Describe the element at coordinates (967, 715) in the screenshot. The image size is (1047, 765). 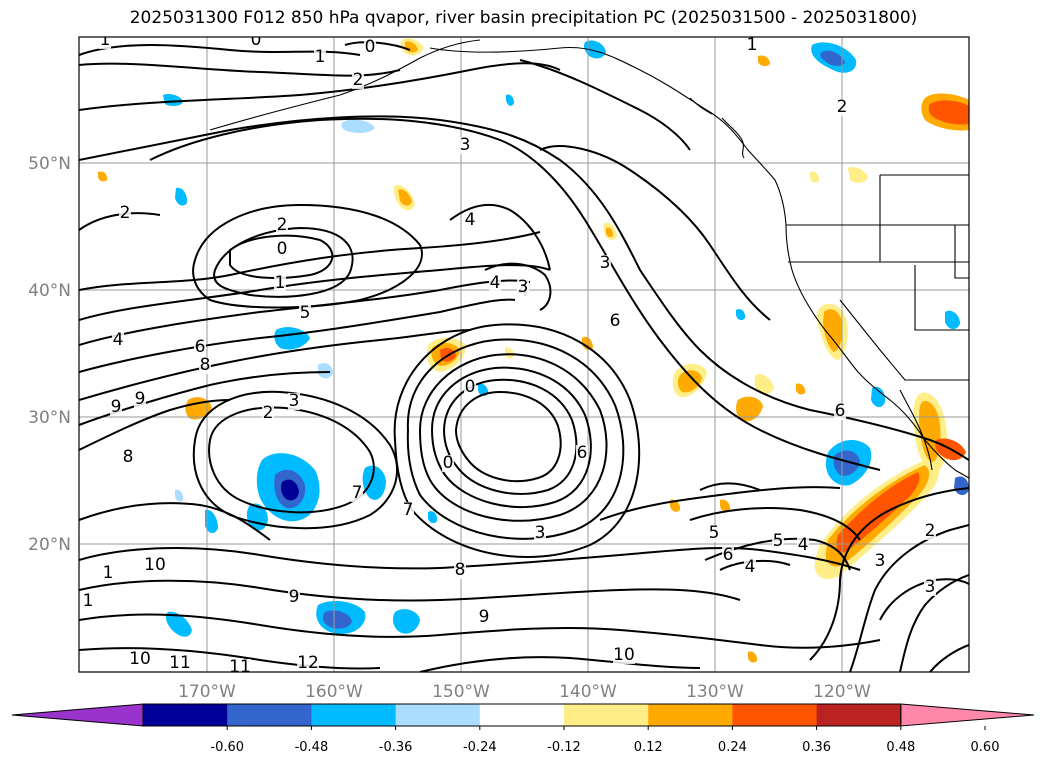
I see `colorbar-max-extend` at that location.